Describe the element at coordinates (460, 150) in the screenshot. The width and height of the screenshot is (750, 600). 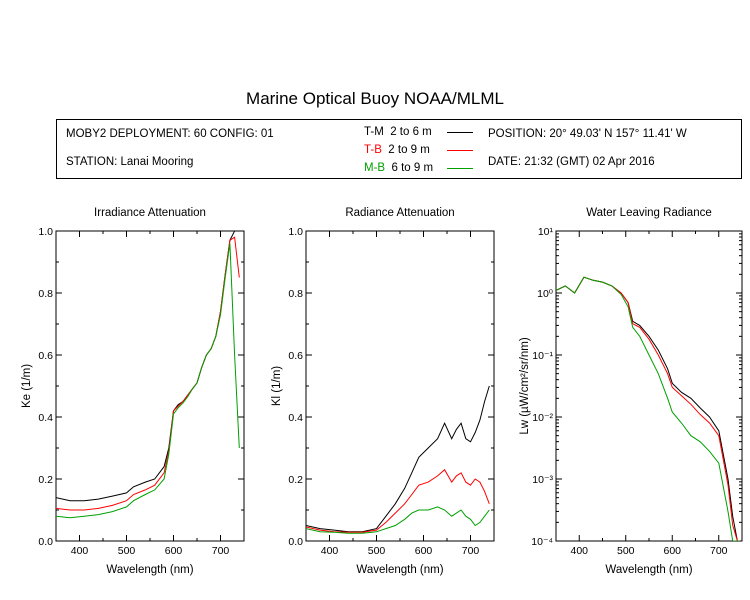
I see `legend-line-tb` at that location.